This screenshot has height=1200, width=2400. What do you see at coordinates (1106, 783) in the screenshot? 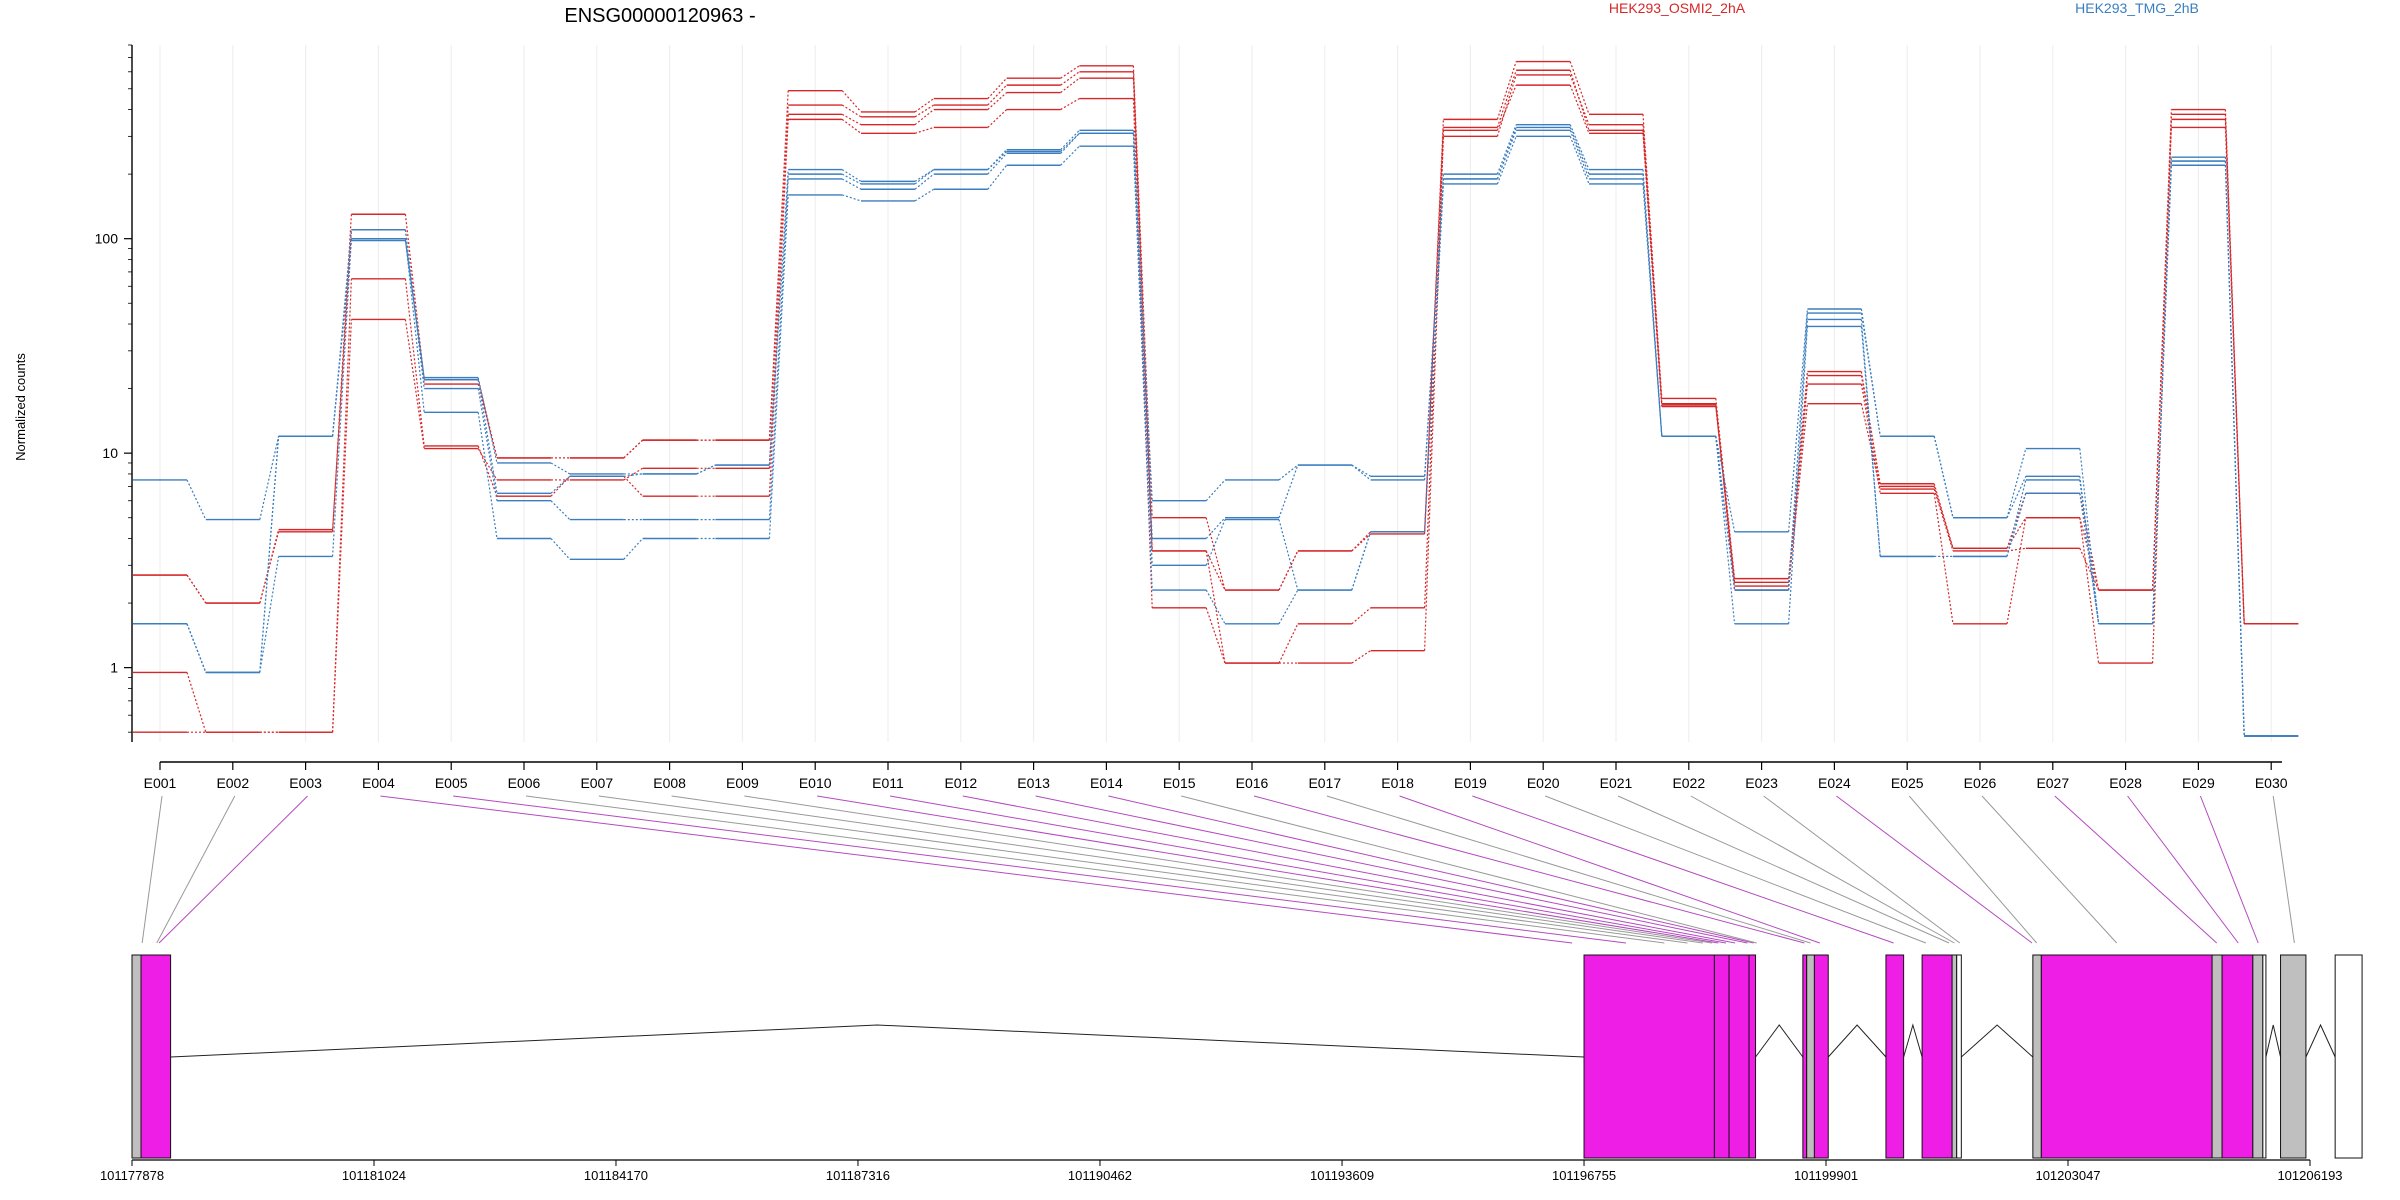
I see `x-tick-label-E014: E014` at bounding box center [1106, 783].